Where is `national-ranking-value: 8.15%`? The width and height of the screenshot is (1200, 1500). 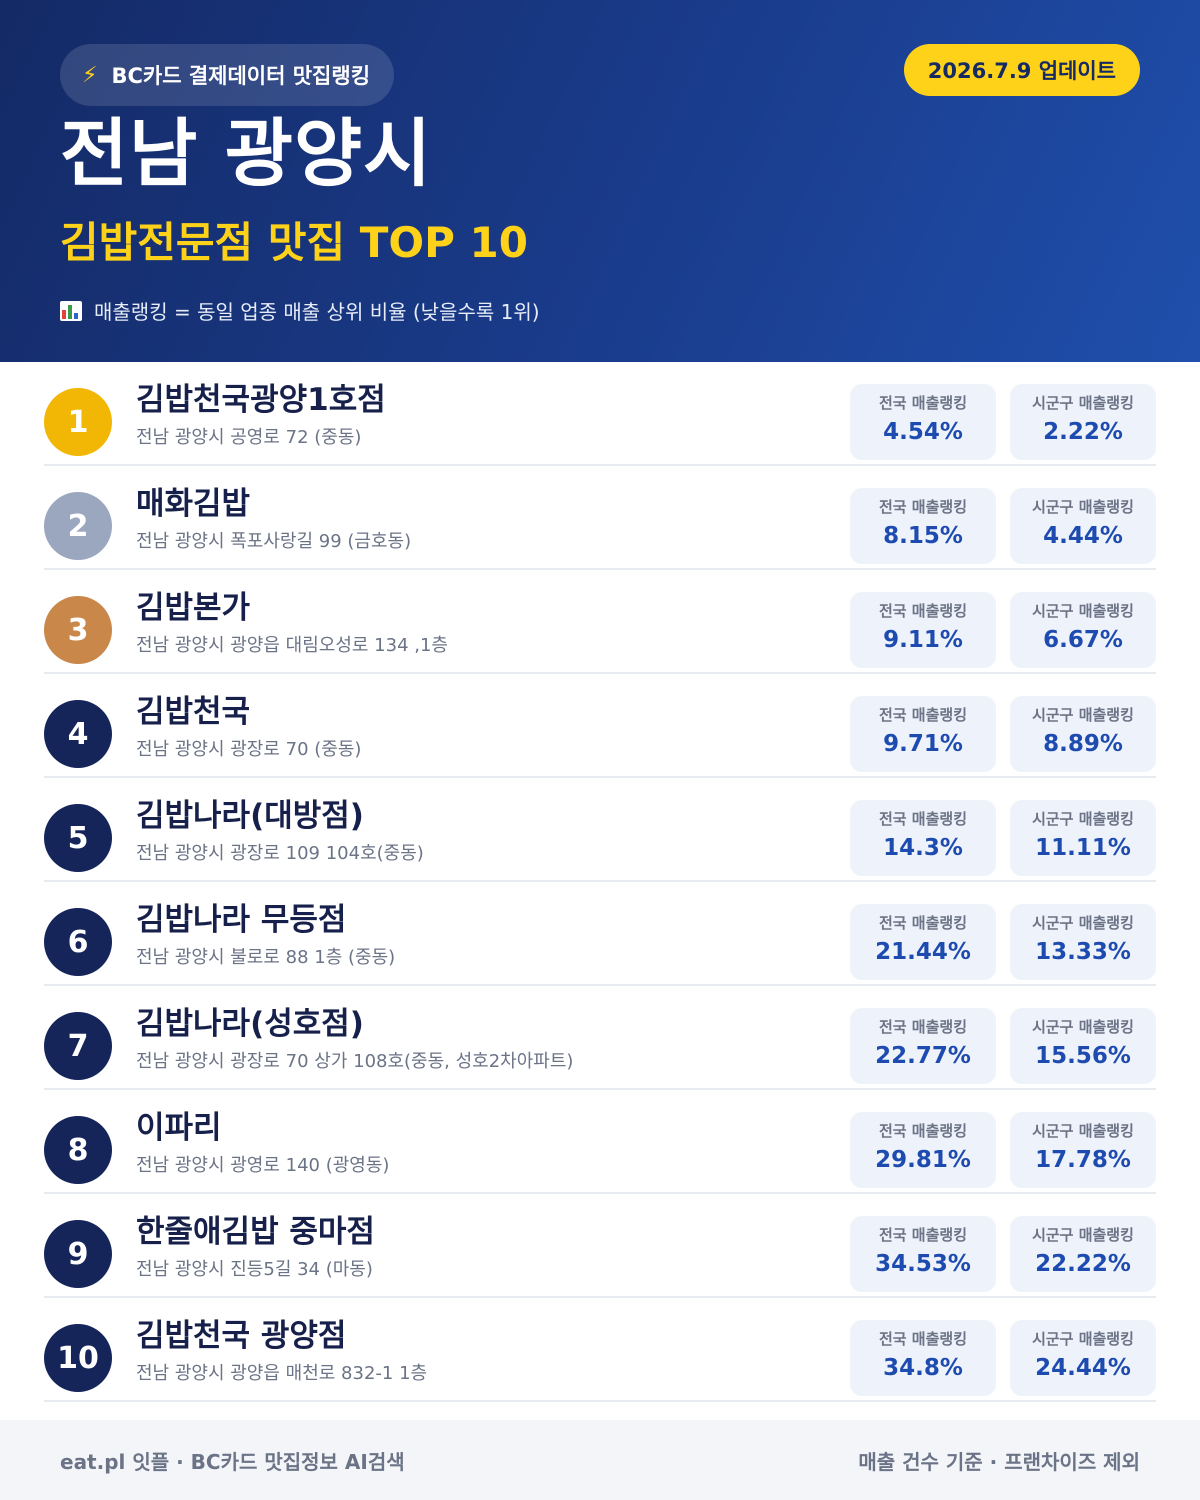
national-ranking-value: 8.15% is located at coordinates (923, 536).